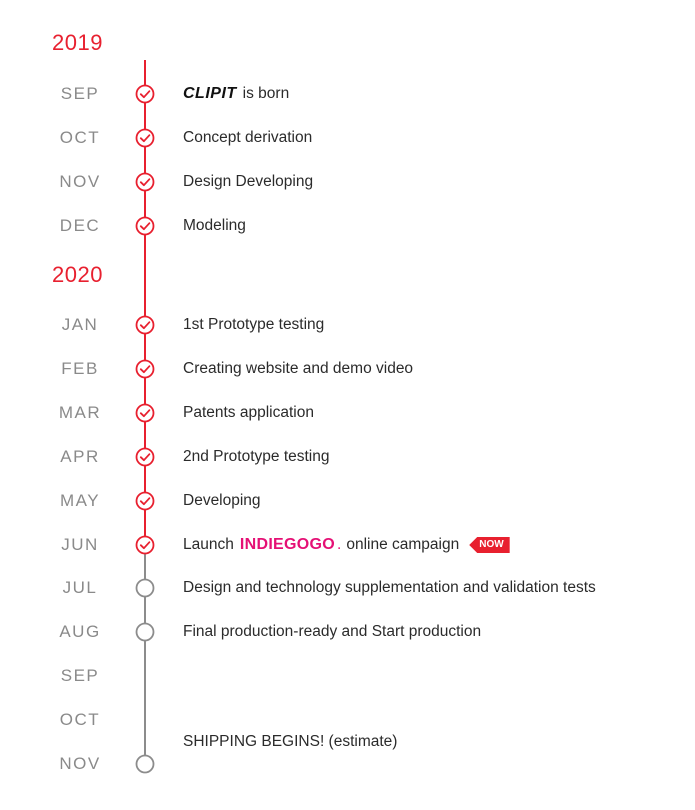 This screenshot has height=810, width=695. Describe the element at coordinates (248, 137) in the screenshot. I see `milestone-text: Concept derivation` at that location.